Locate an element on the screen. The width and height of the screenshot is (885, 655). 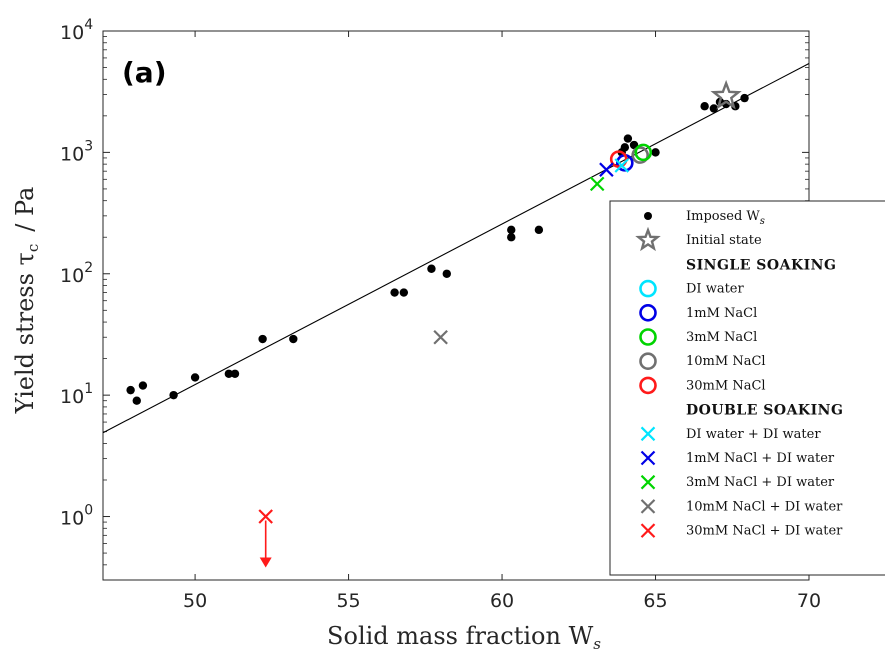
y-axis-title: Yield stress τc / Pa is located at coordinates (26, 301).